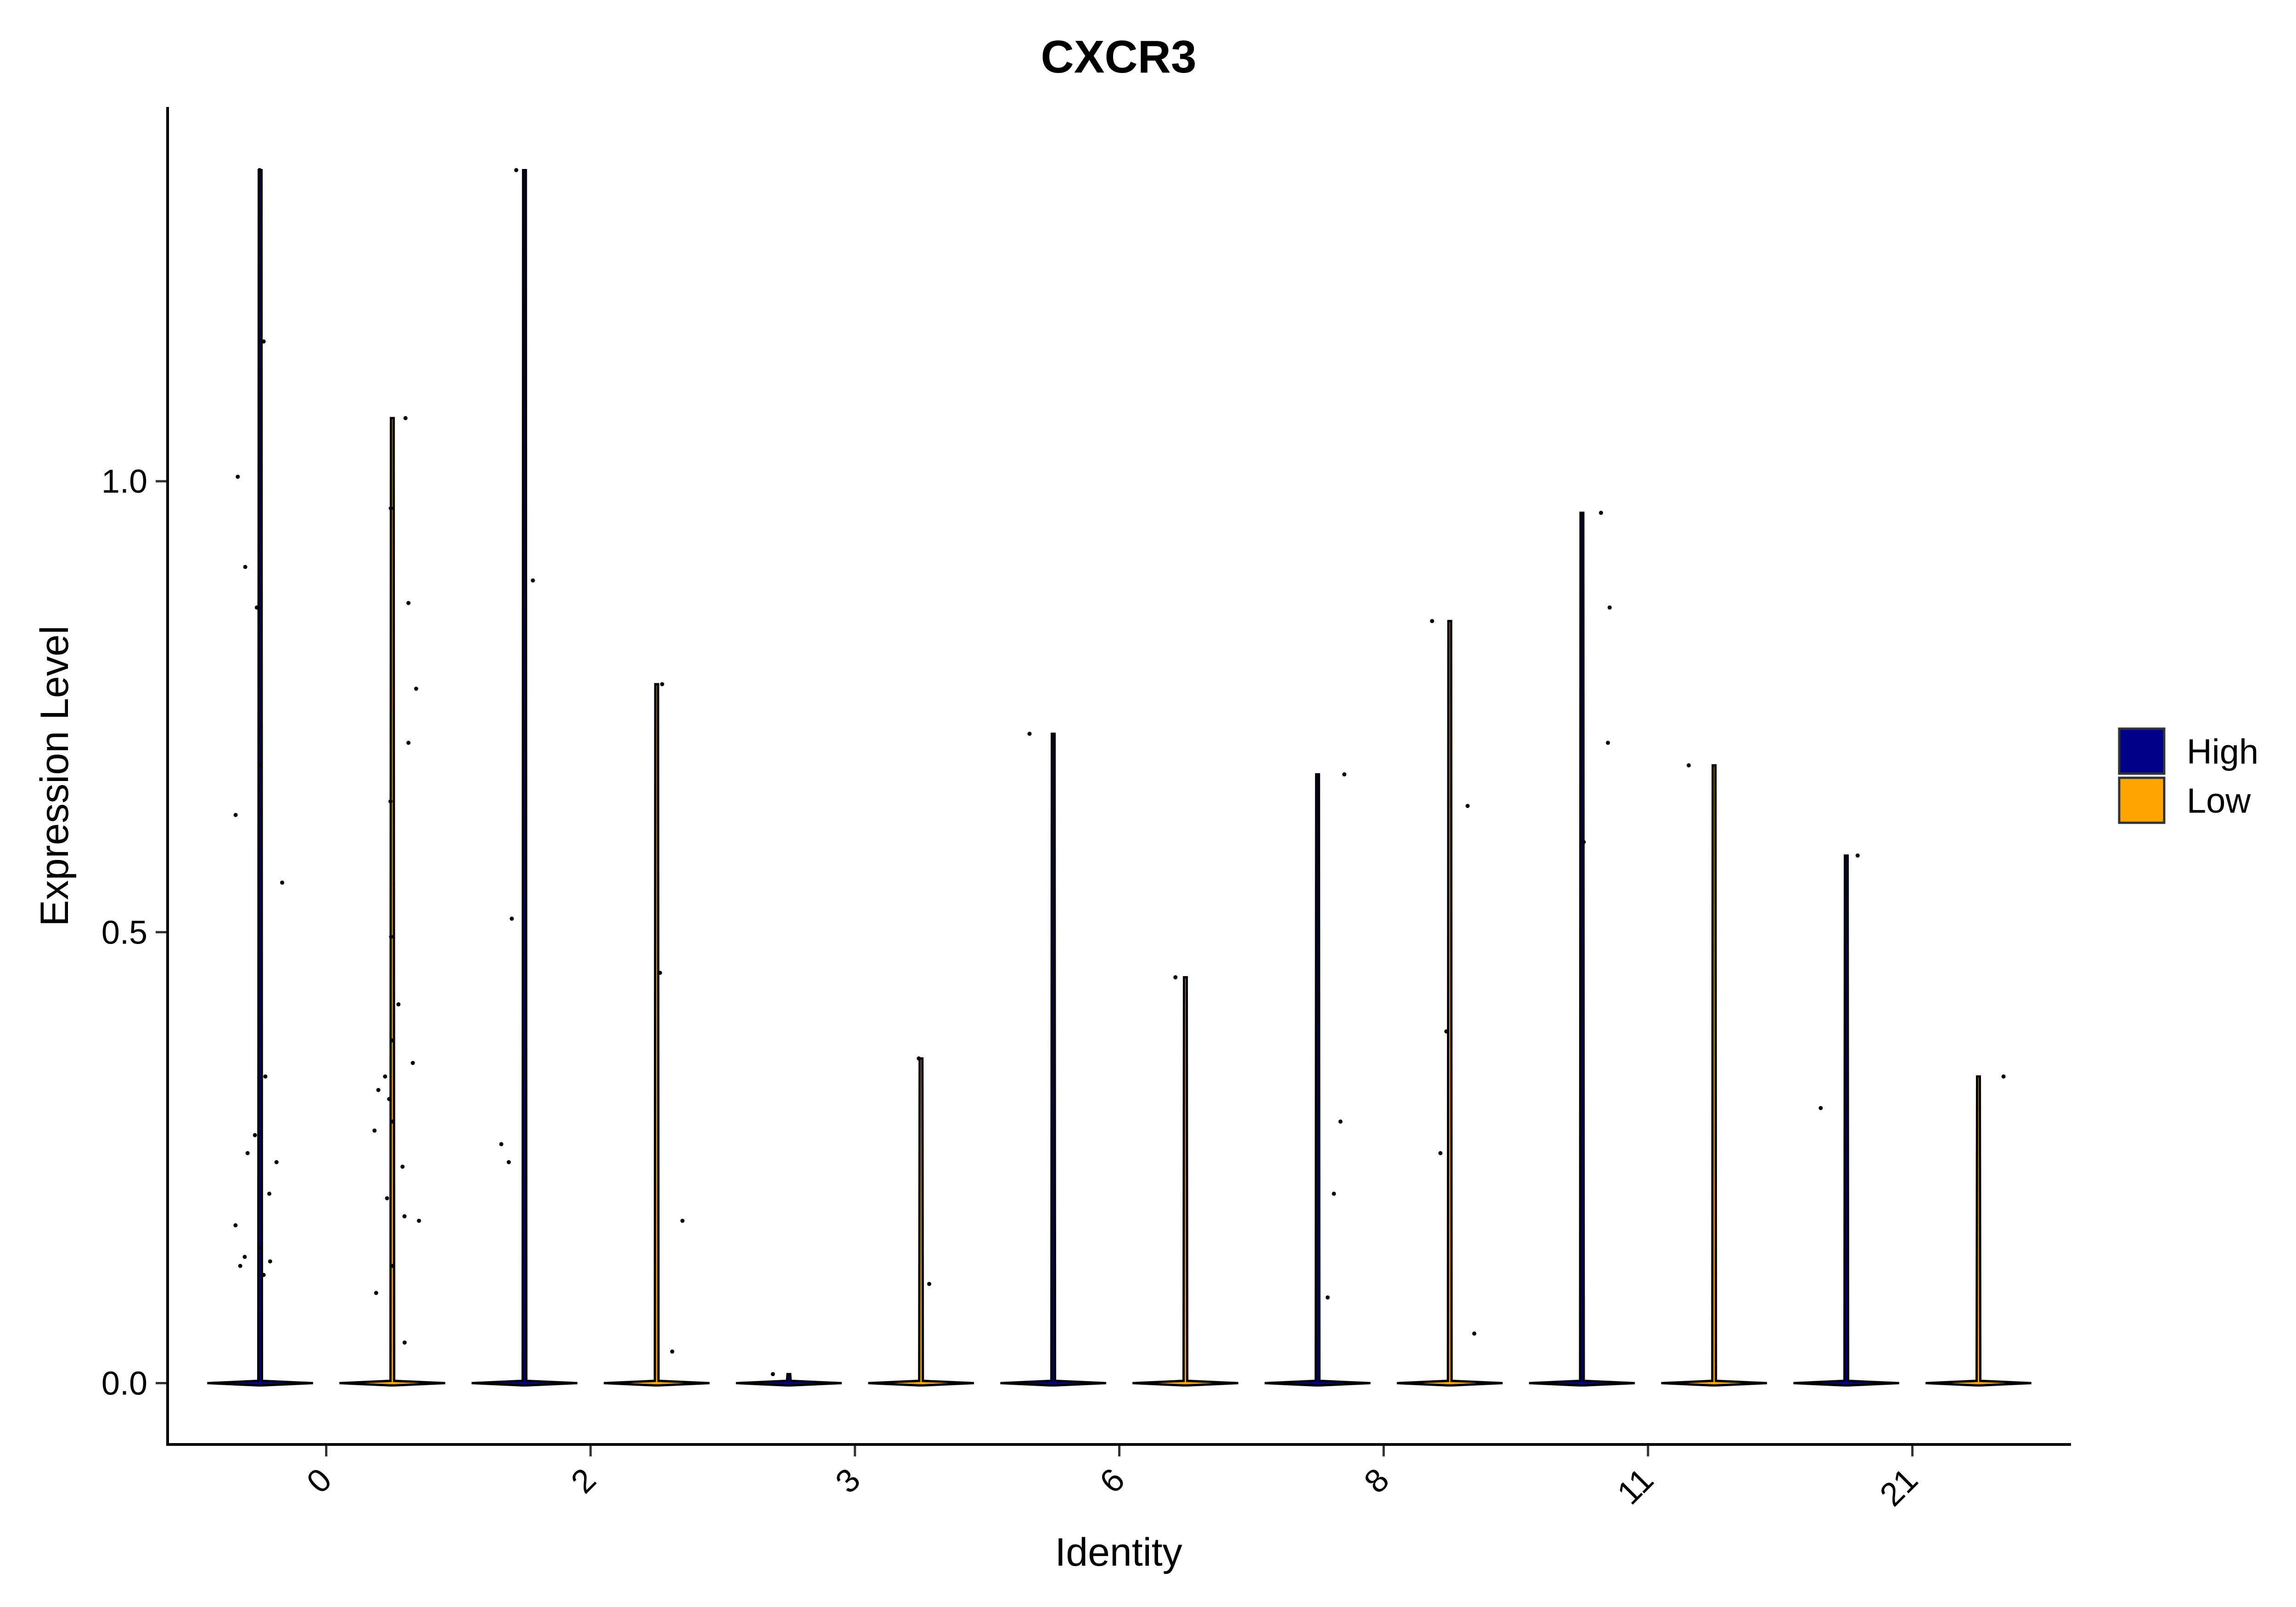 Image resolution: width=2296 pixels, height=1607 pixels. Describe the element at coordinates (2142, 751) in the screenshot. I see `legend-swatch-high` at that location.